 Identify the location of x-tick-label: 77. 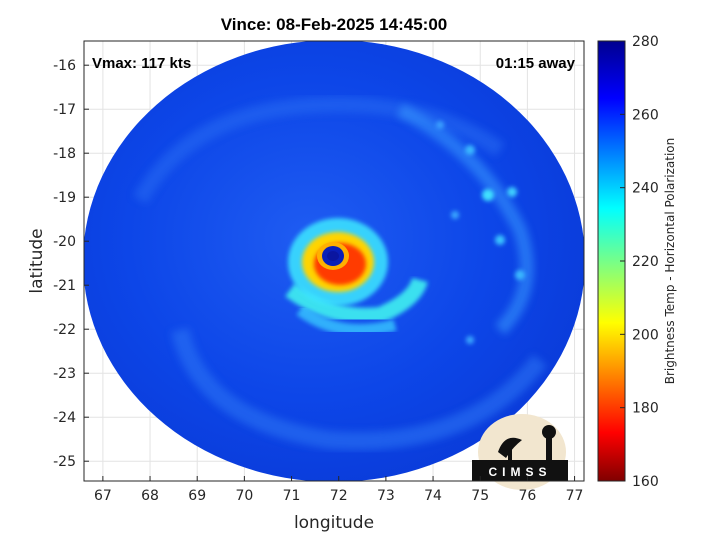
(575, 496).